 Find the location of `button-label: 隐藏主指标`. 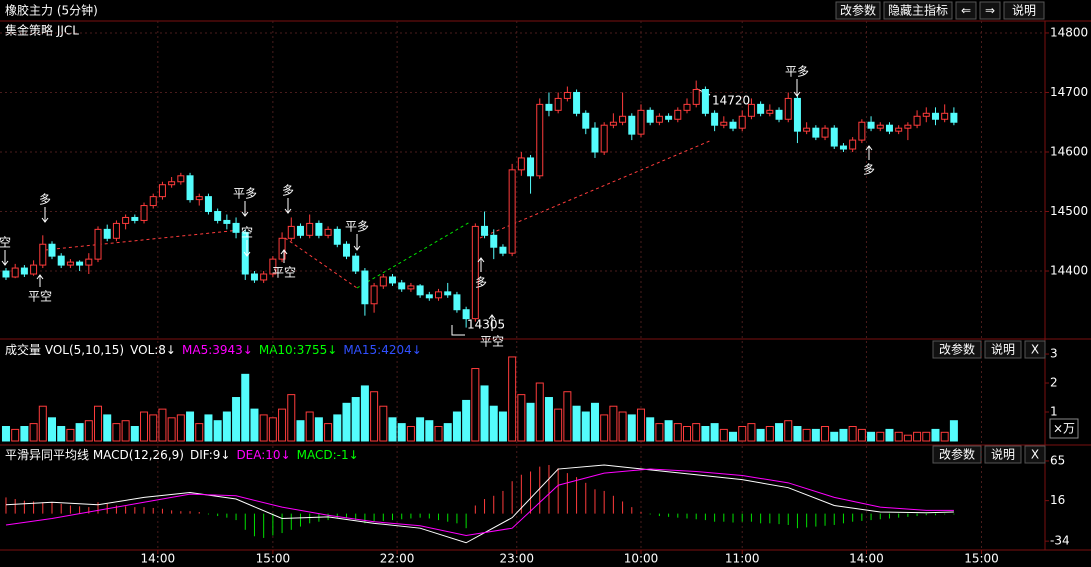

button-label: 隐藏主指标 is located at coordinates (918, 10).